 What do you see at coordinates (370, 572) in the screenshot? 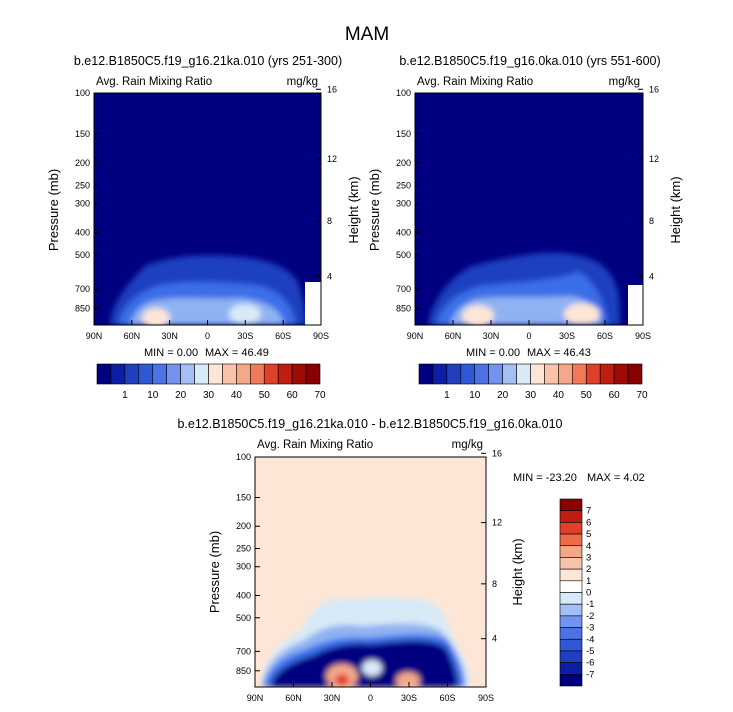
I see `panel-diff-field` at bounding box center [370, 572].